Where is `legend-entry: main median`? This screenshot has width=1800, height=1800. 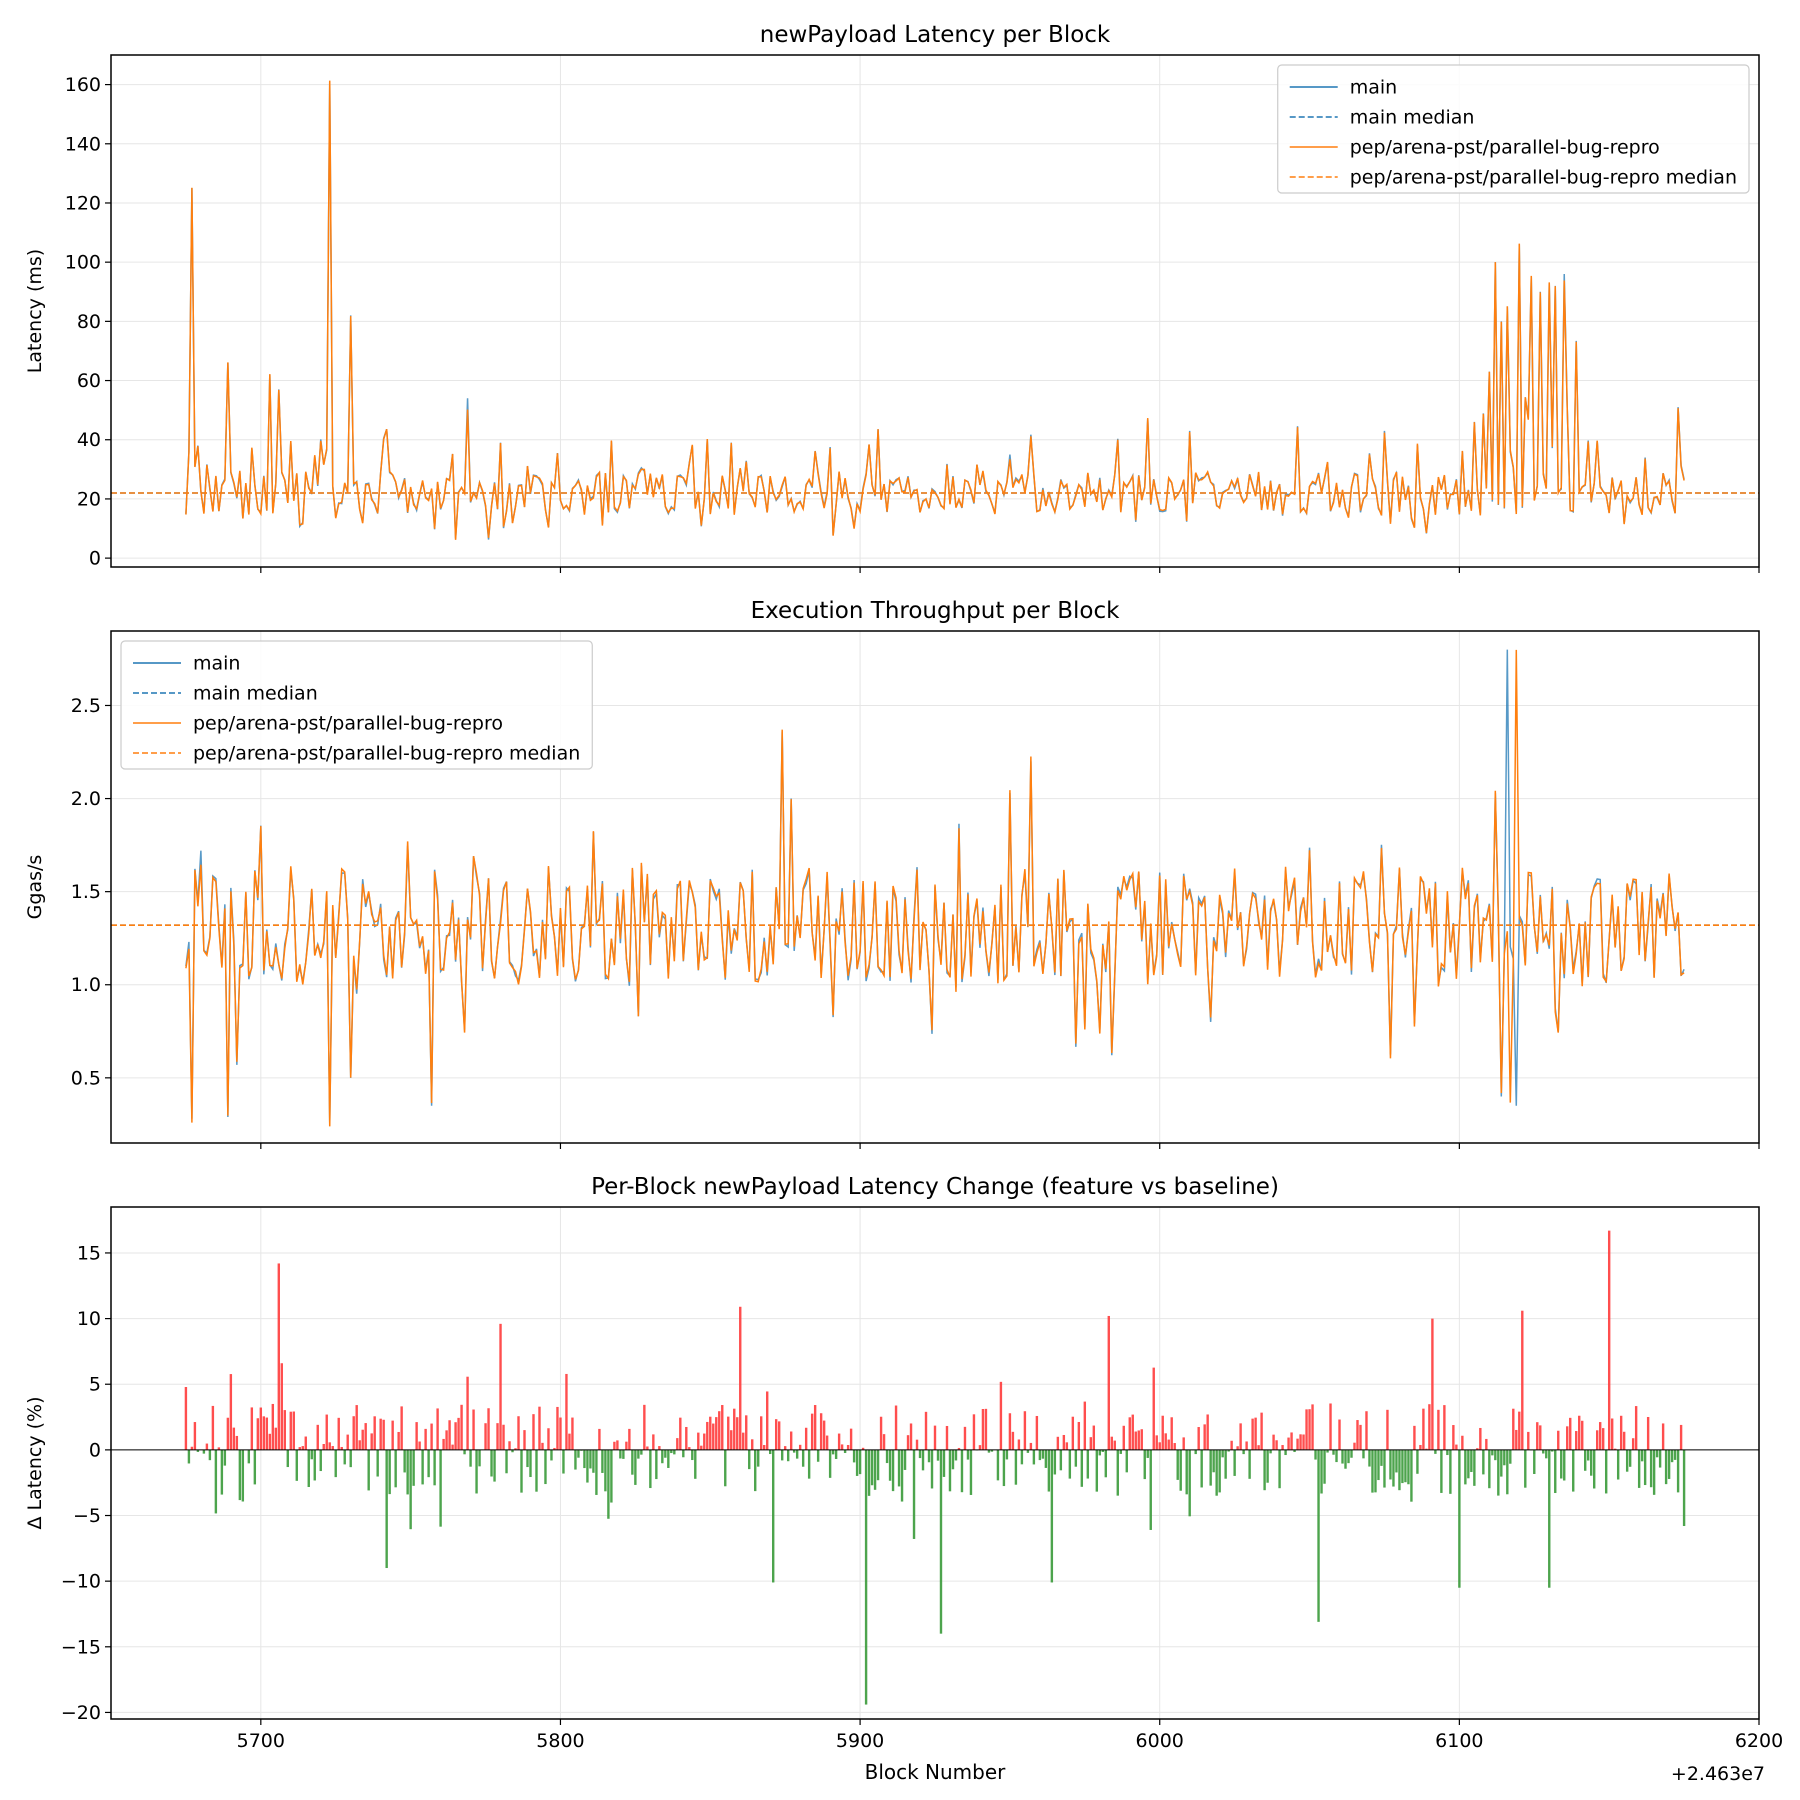
legend-entry: main median is located at coordinates (1412, 118).